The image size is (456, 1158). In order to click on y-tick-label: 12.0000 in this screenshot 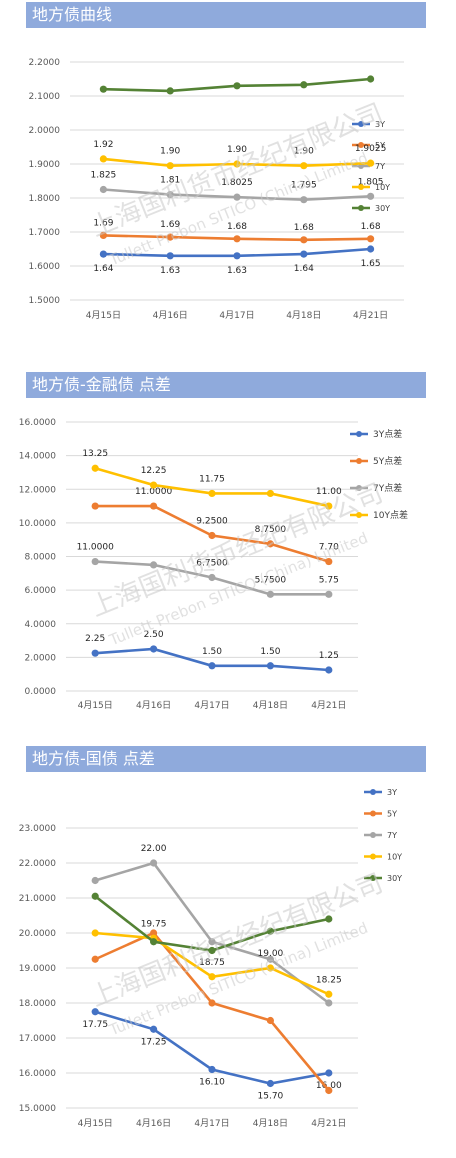, I will do `click(37, 490)`.